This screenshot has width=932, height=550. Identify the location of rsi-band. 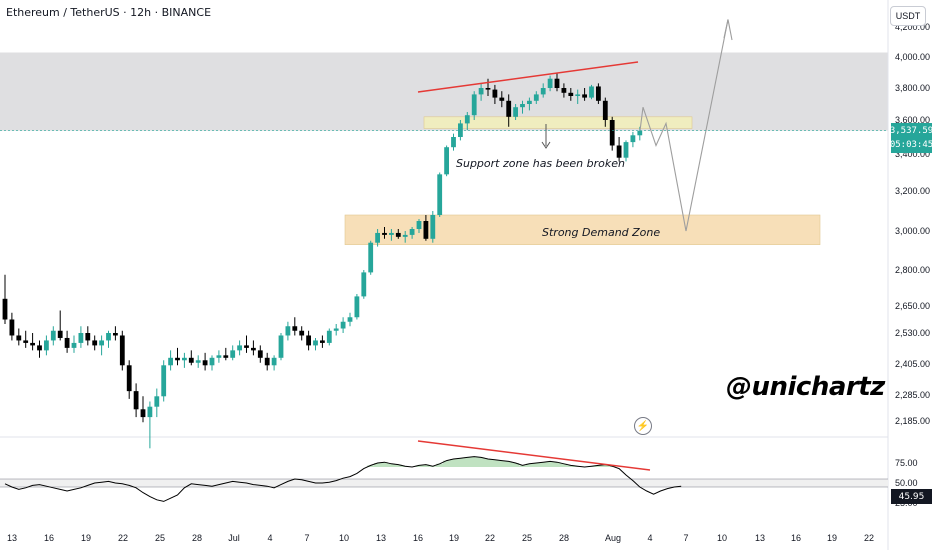
(444, 483).